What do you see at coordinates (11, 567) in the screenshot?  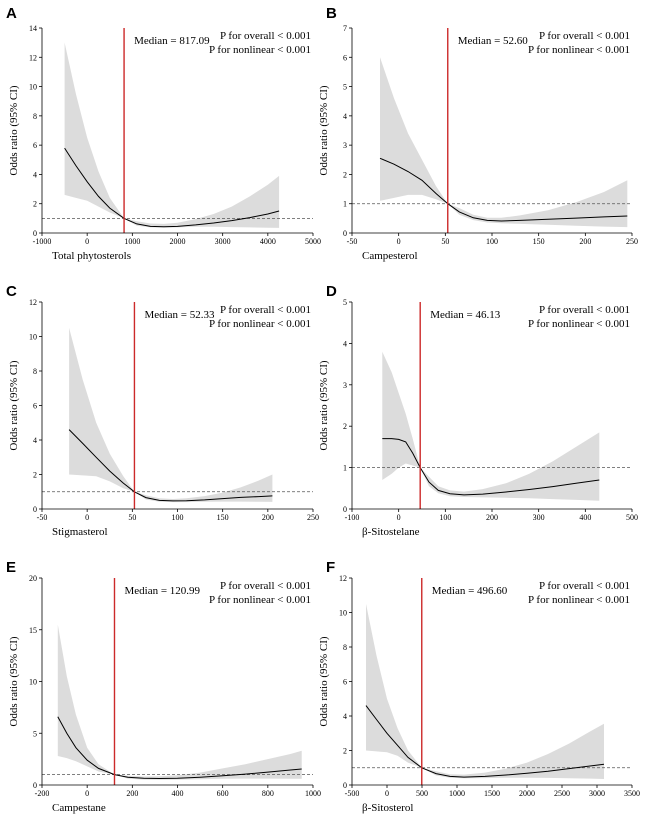 I see `panel-letter: E` at bounding box center [11, 567].